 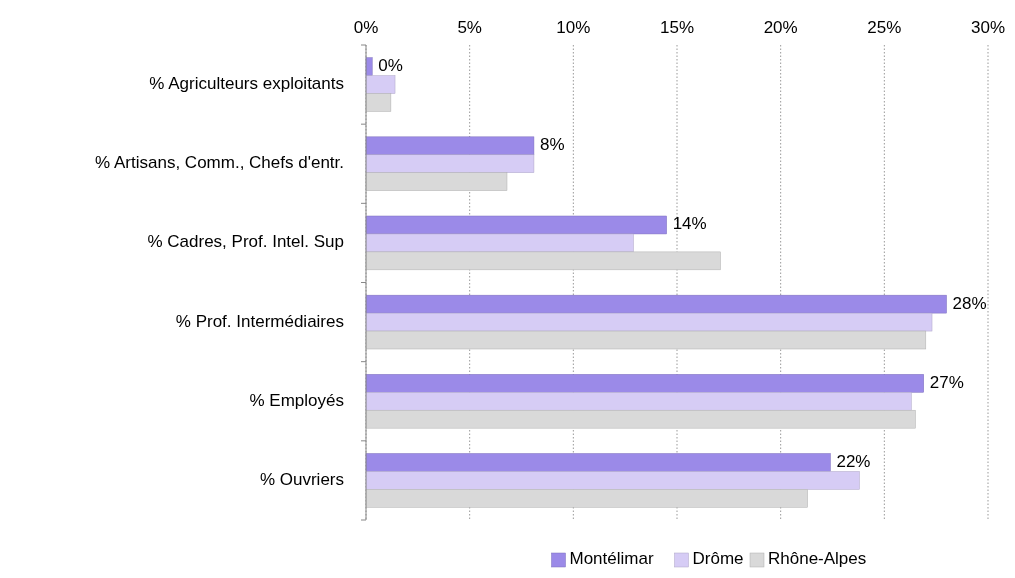 I want to click on x-tick-label: 0%, so click(x=366, y=27).